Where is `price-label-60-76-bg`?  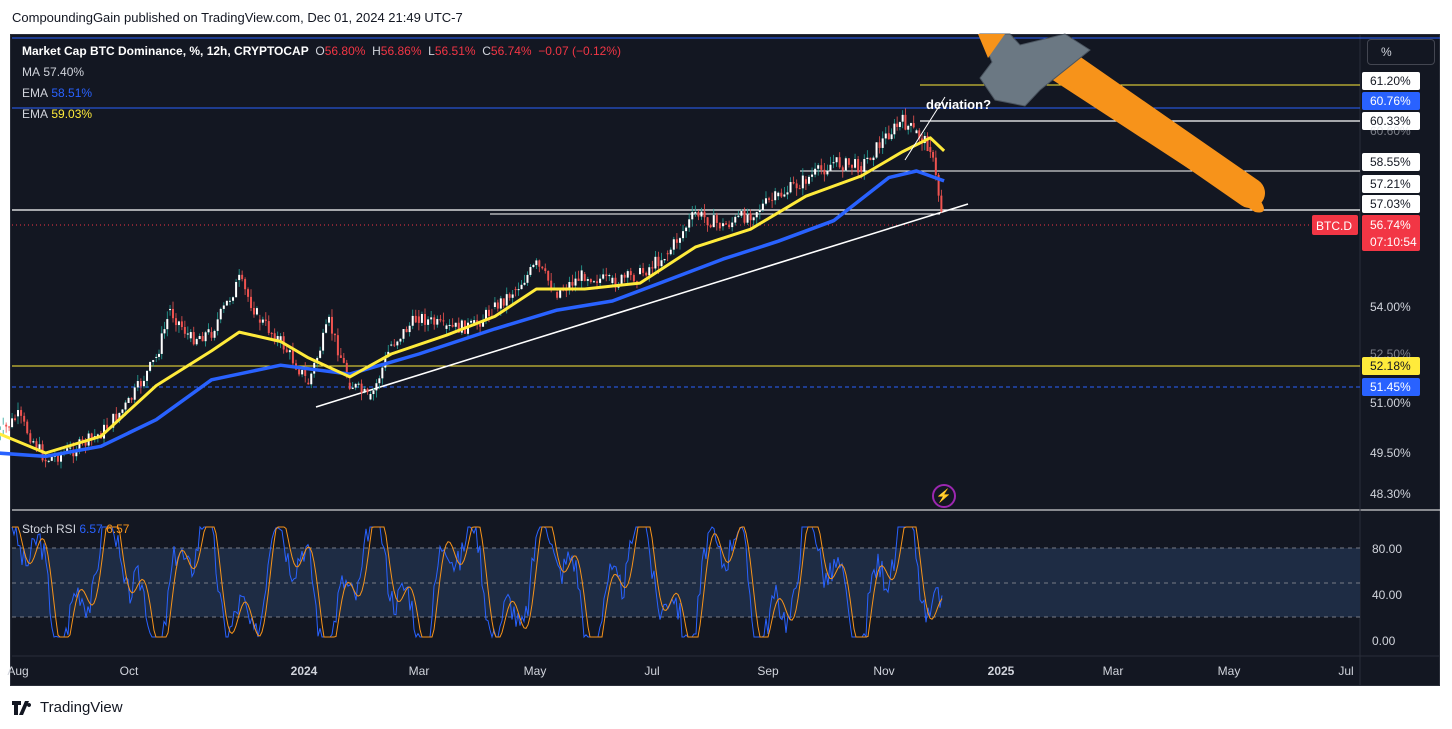
price-label-60-76-bg is located at coordinates (1391, 101).